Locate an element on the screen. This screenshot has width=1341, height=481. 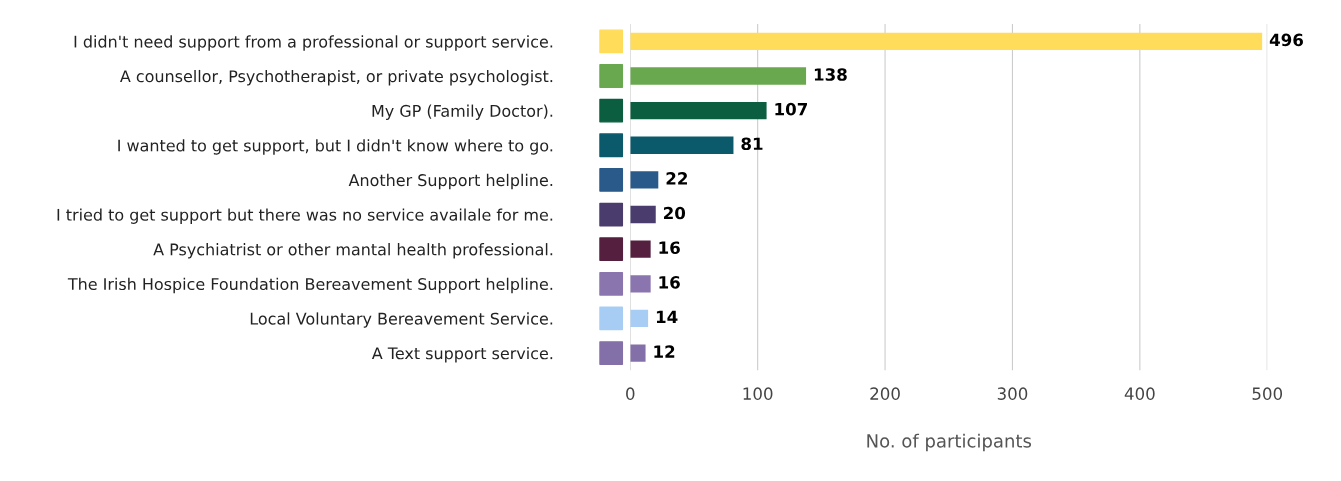
y-tick-label: I wanted to get support, but I didn't know where to go. is located at coordinates (335, 147).